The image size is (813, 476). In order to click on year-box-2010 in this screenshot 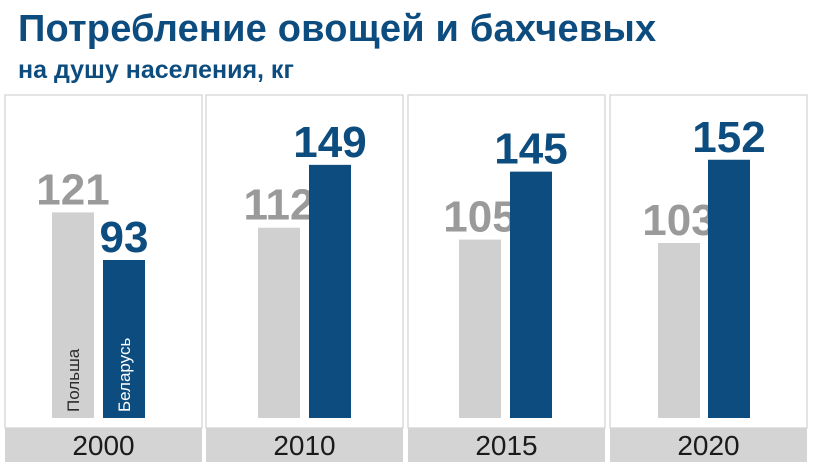, I will do `click(304, 445)`.